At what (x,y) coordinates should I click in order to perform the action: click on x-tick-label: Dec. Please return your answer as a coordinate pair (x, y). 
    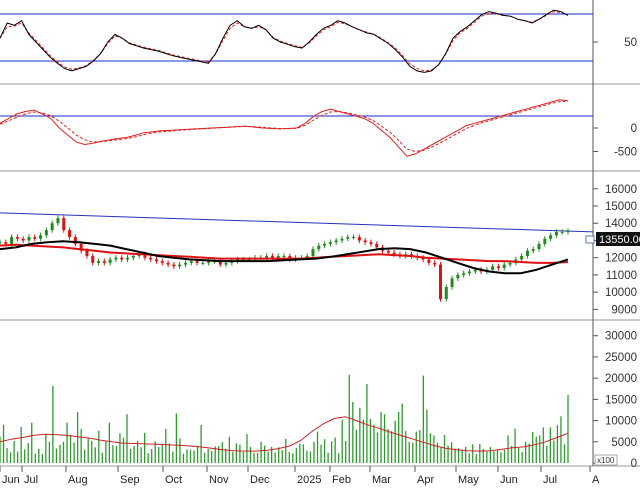
    Looking at the image, I should click on (260, 480).